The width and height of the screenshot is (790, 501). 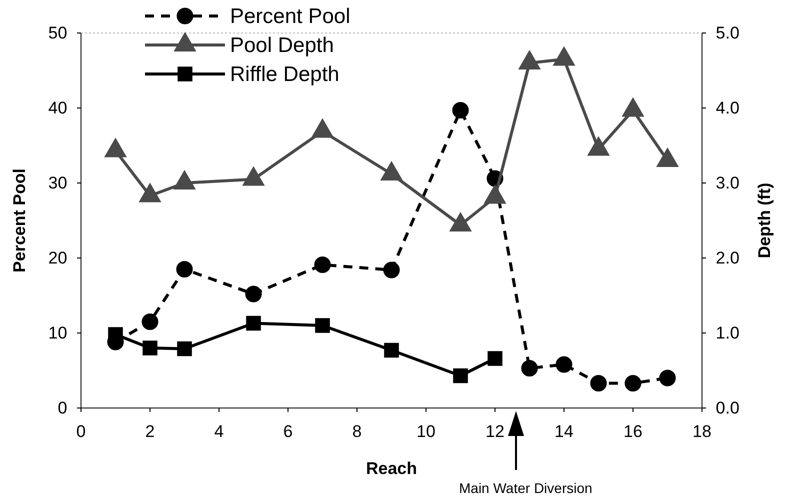 I want to click on x-tick-label: 16, so click(x=633, y=432).